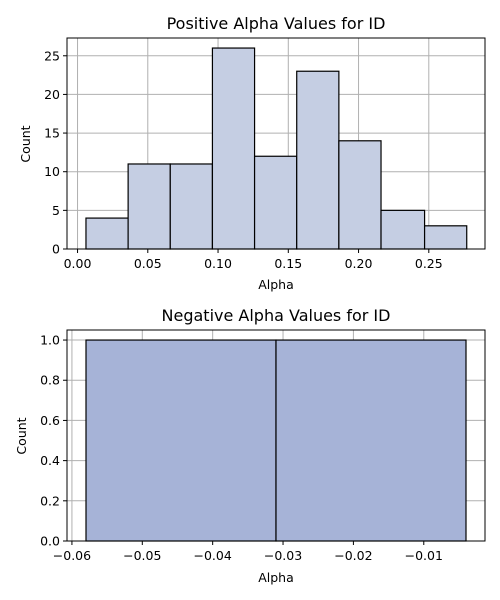 The height and width of the screenshot is (600, 500). Describe the element at coordinates (50, 420) in the screenshot. I see `y-tick-label: 0.6` at that location.